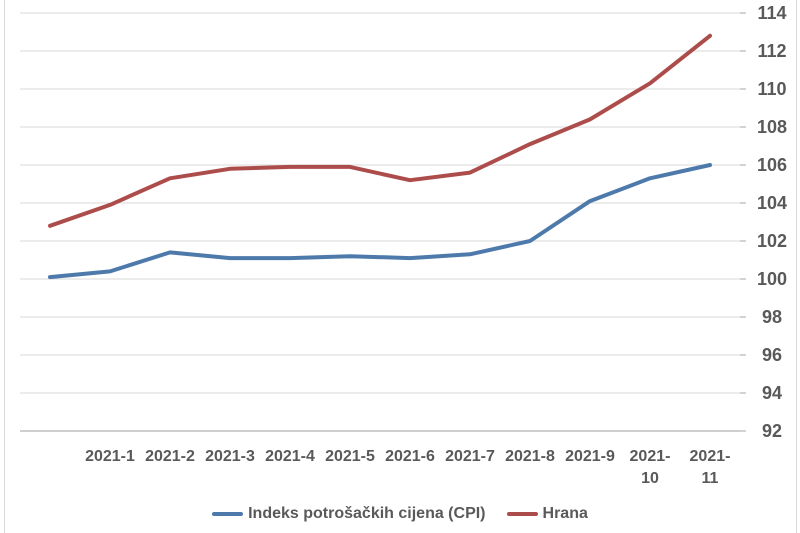 This screenshot has width=800, height=533. What do you see at coordinates (772, 393) in the screenshot?
I see `y-axis-tick-label: 94` at bounding box center [772, 393].